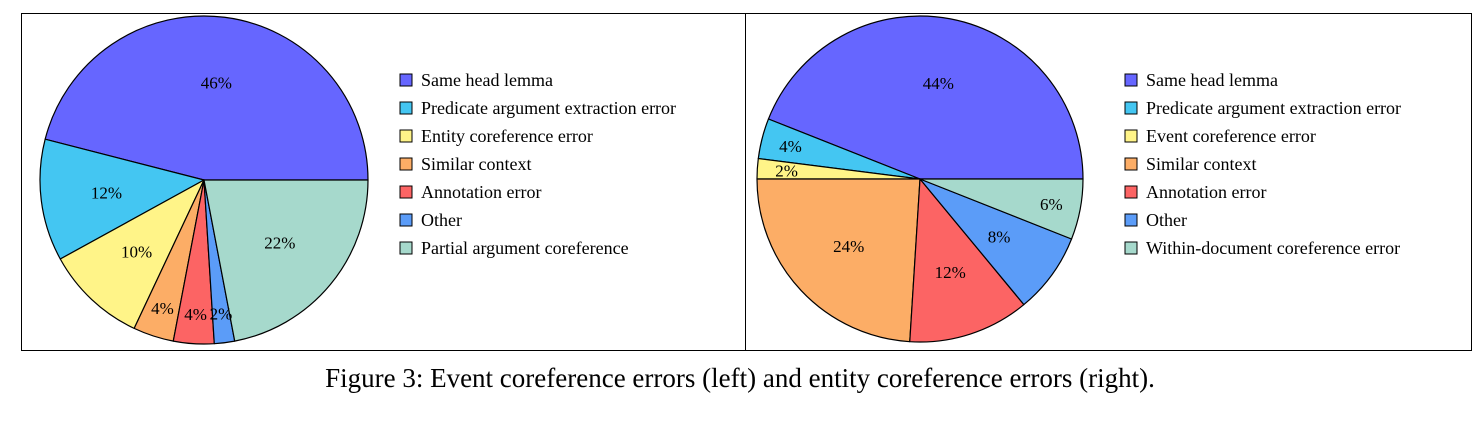 This screenshot has width=1480, height=426. I want to click on legend-swatch-within-document-coreference-error, so click(1131, 248).